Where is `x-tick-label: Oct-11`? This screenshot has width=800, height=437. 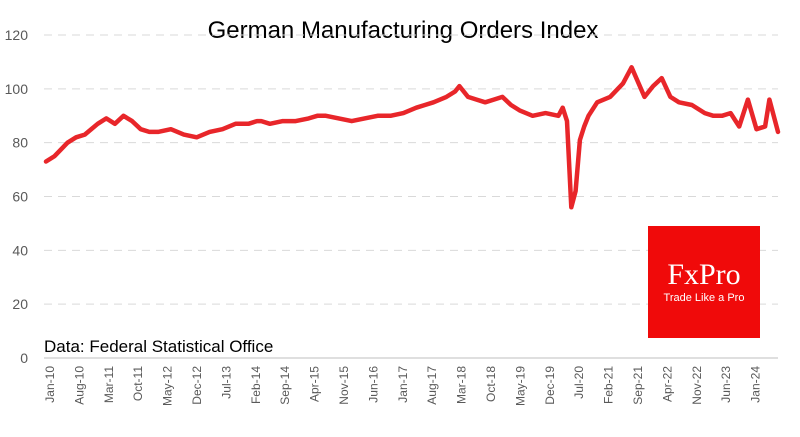 x-tick-label: Oct-11 is located at coordinates (138, 383).